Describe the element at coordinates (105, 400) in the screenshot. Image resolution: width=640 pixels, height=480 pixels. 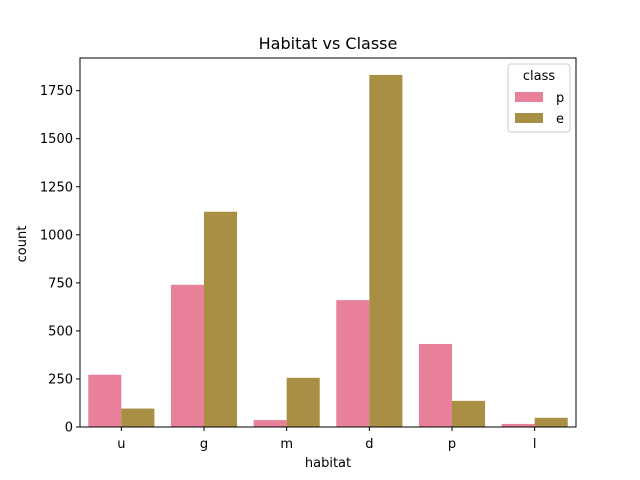
I see `bar-p-u` at that location.